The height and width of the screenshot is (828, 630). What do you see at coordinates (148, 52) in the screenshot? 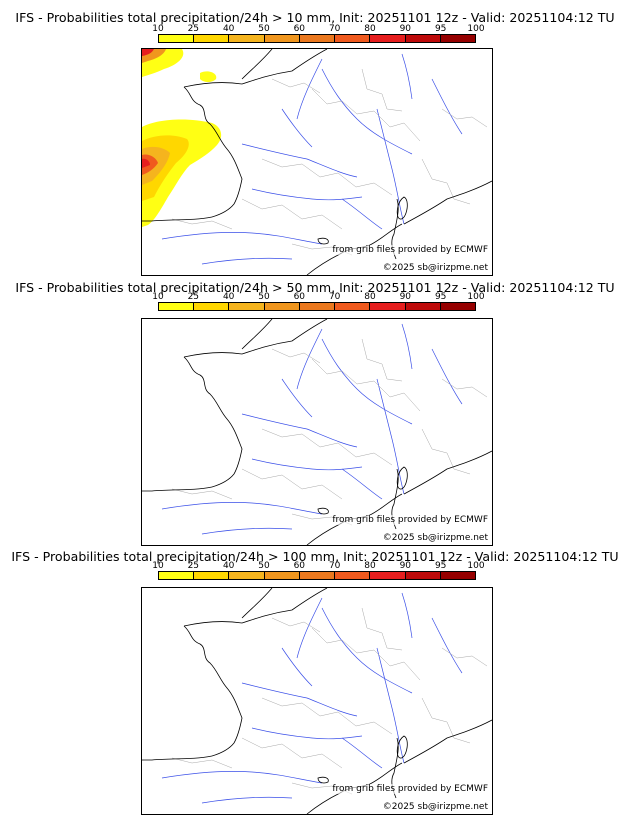
I see `precip-area-channel-core` at bounding box center [148, 52].